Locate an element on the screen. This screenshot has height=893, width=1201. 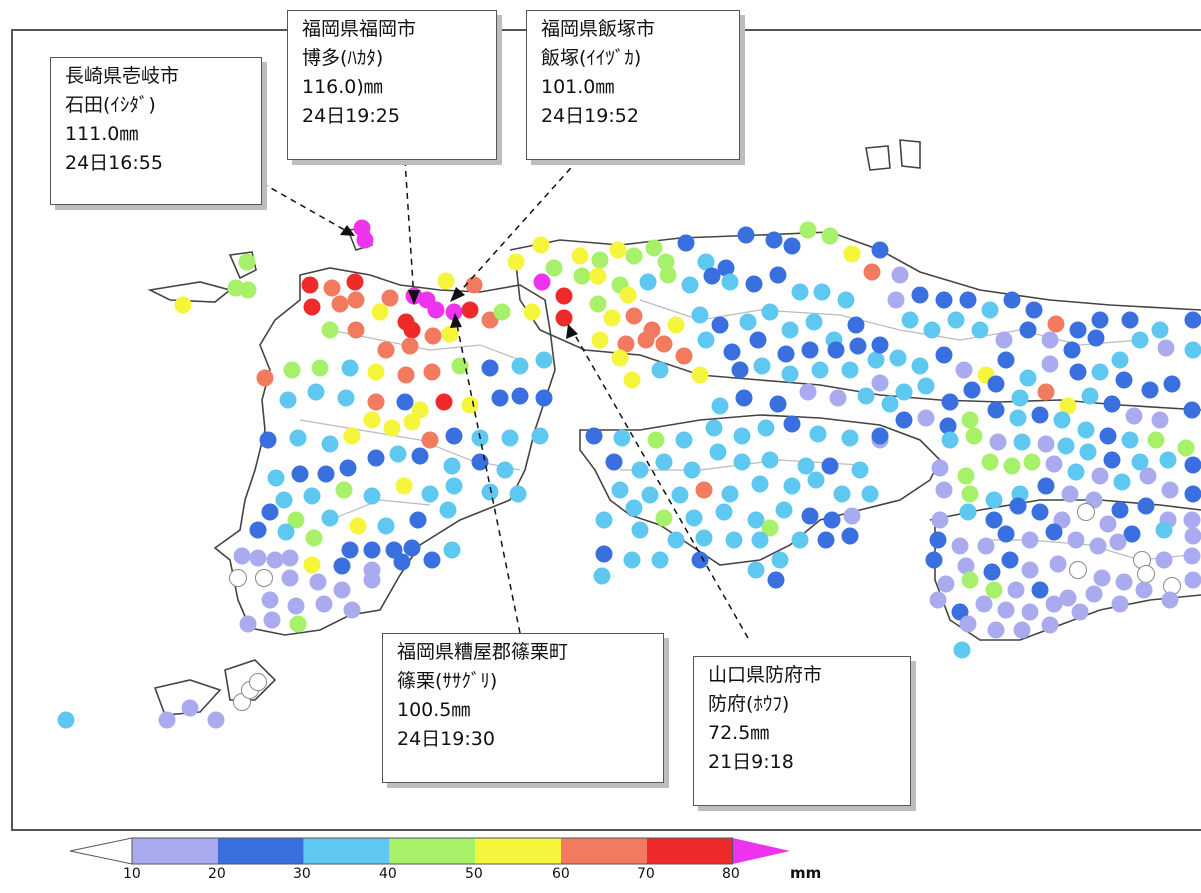
callout-sasaguri: 福岡県糟屋郡篠栗町 篠栗(ｻｻｸﾞﾘ) 100.5㎜ 24日19:30 is located at coordinates (523, 708).